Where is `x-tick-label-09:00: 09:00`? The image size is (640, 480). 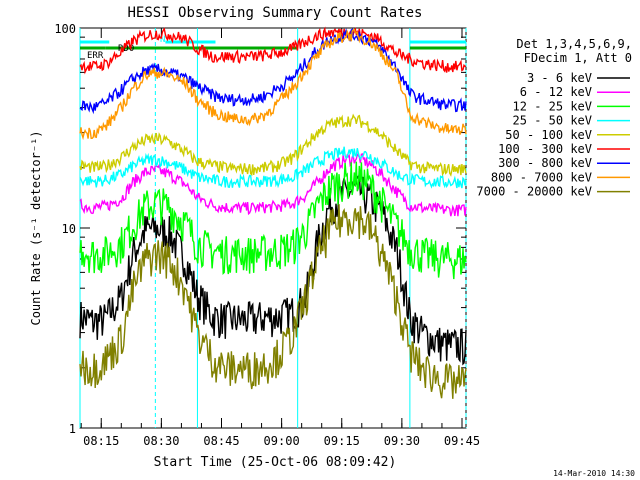
x-tick-label-09:00: 09:00 is located at coordinates (282, 441).